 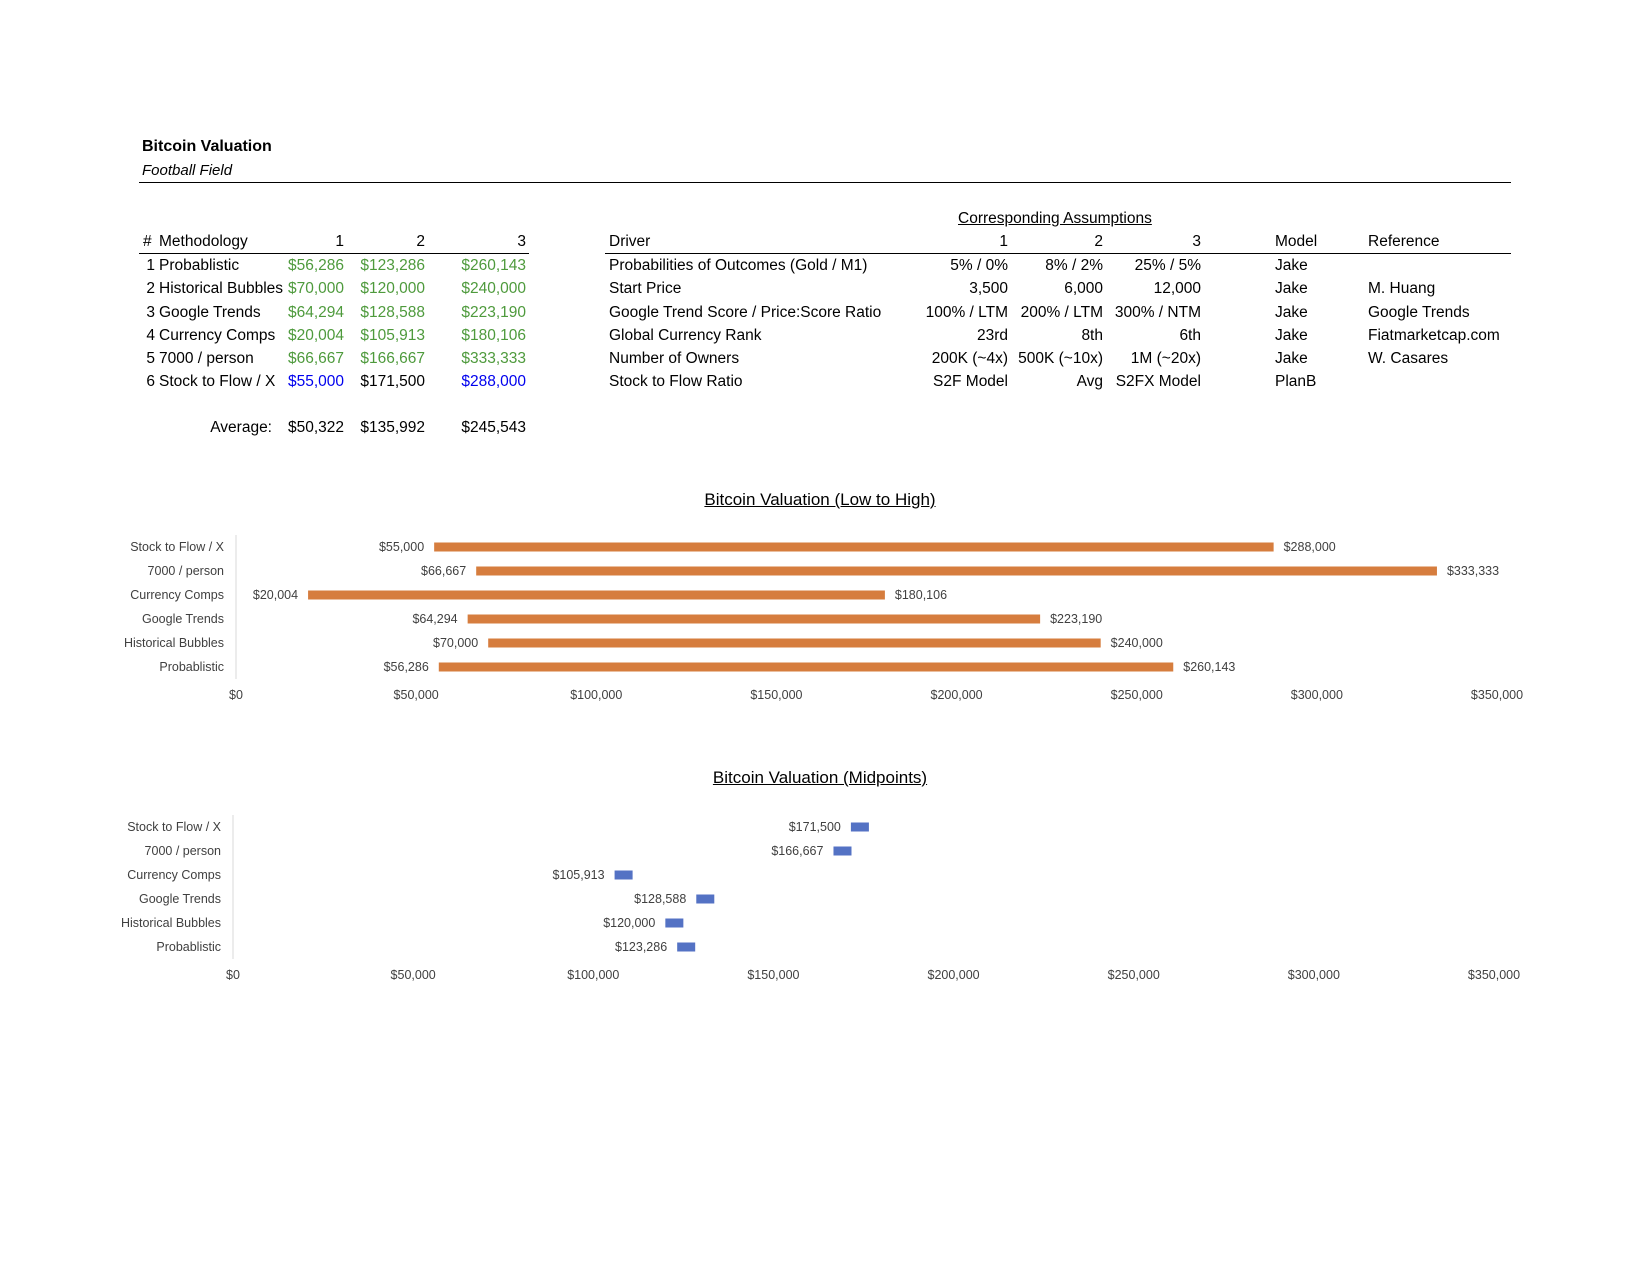 What do you see at coordinates (334, 242) in the screenshot?
I see `methodology-header-row: # Methodology 1 2 3` at bounding box center [334, 242].